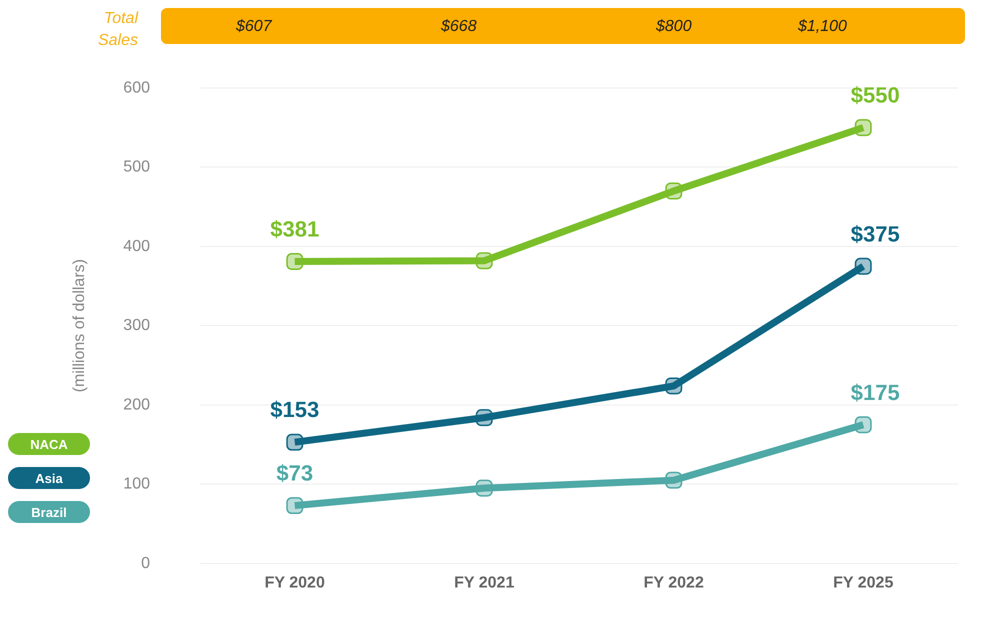 Image resolution: width=994 pixels, height=631 pixels. I want to click on y-axis-title: (millions of dollars), so click(79, 325).